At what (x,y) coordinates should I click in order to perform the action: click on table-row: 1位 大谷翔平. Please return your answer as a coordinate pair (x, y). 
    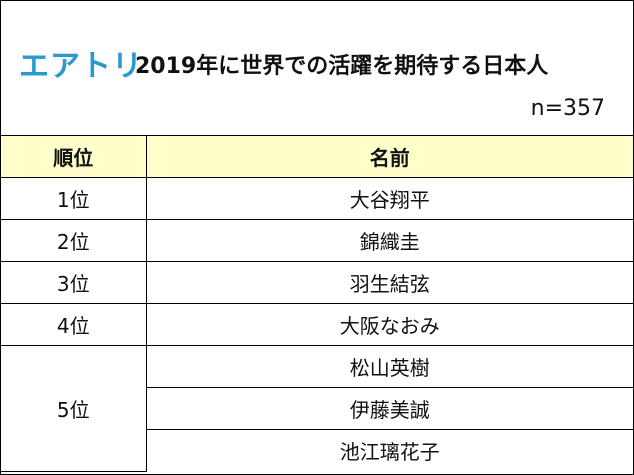
    Looking at the image, I should click on (317, 198).